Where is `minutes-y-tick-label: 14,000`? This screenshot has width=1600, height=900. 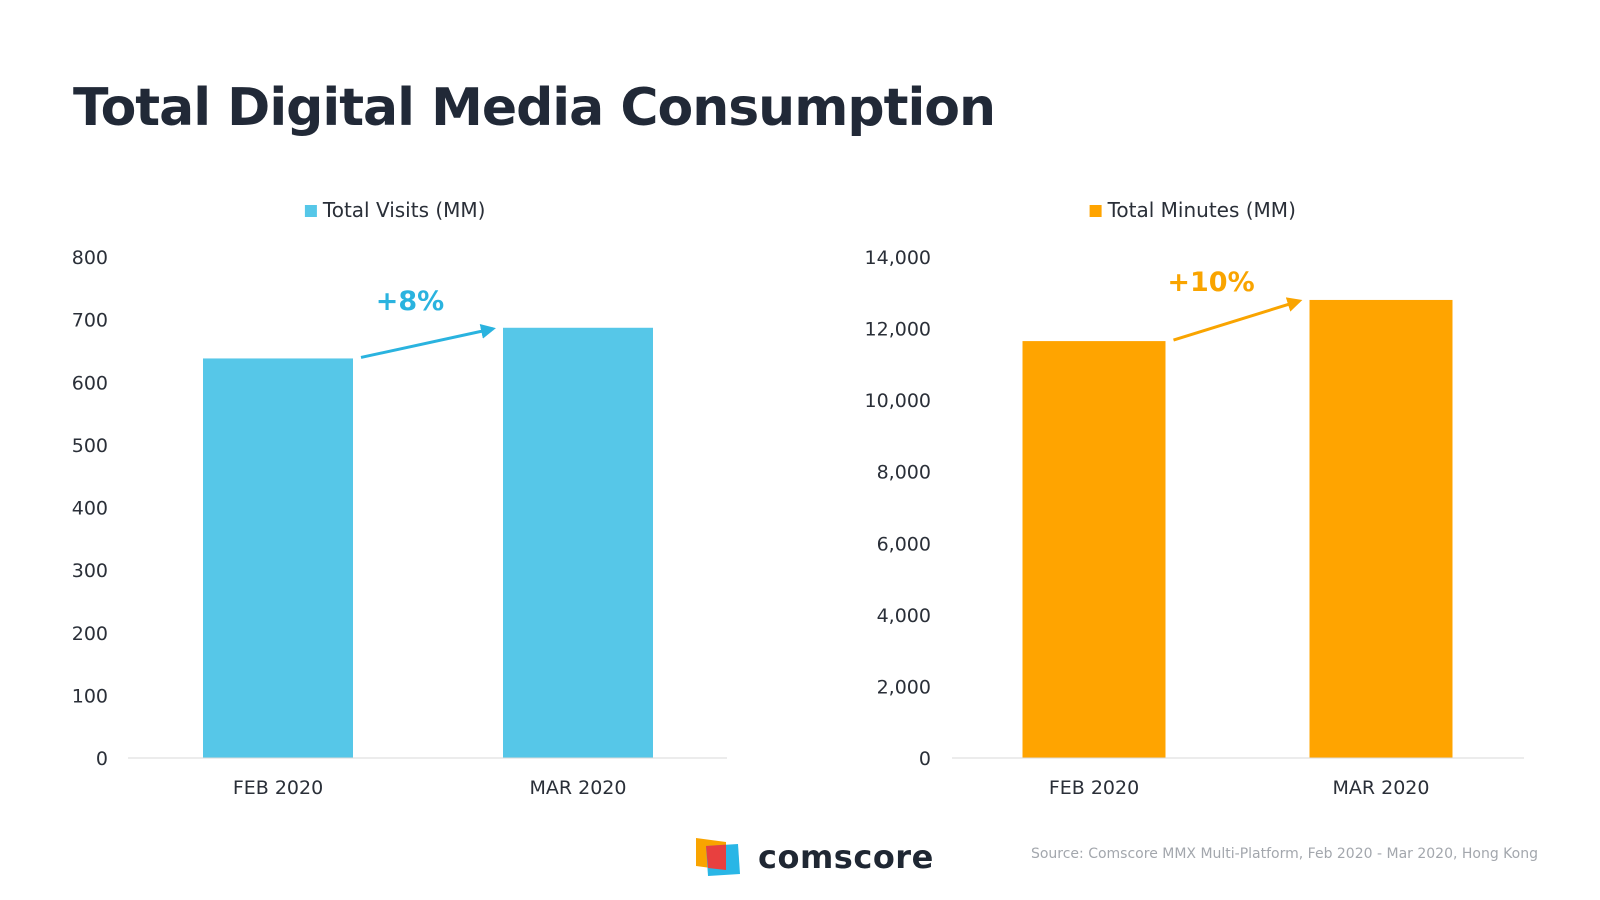
minutes-y-tick-label: 14,000 is located at coordinates (898, 258).